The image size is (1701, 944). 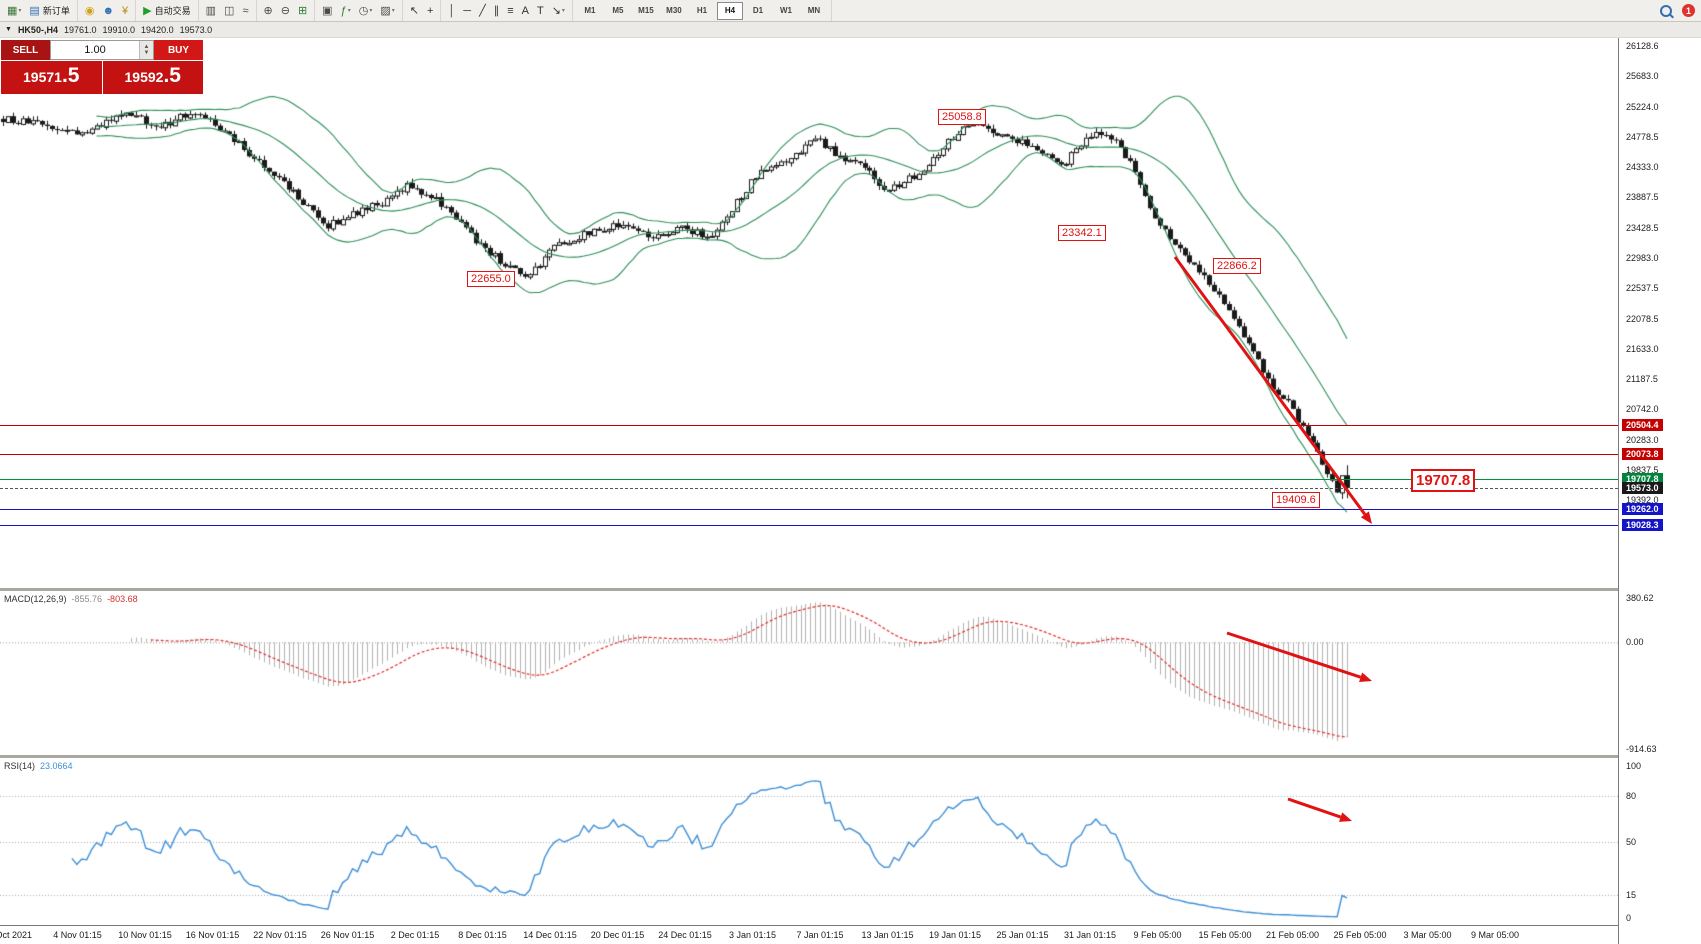 I want to click on vertical-line-button: │, so click(x=451, y=11).